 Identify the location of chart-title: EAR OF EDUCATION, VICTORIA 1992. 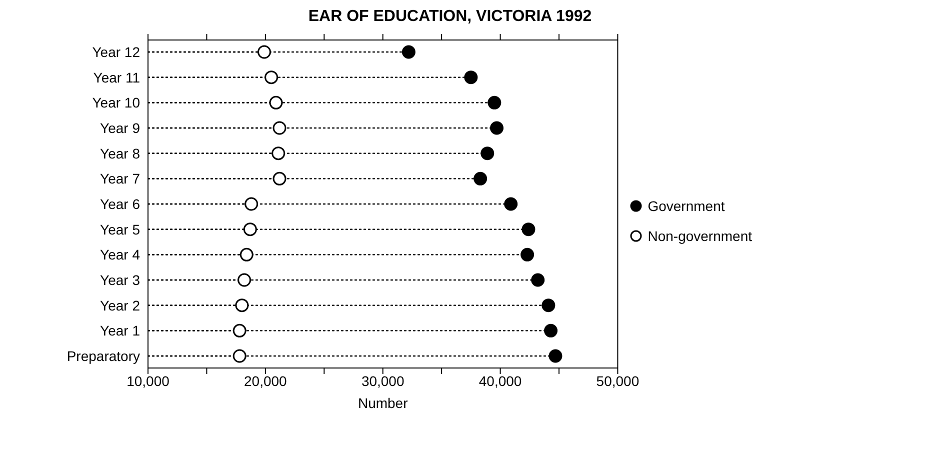
(450, 17).